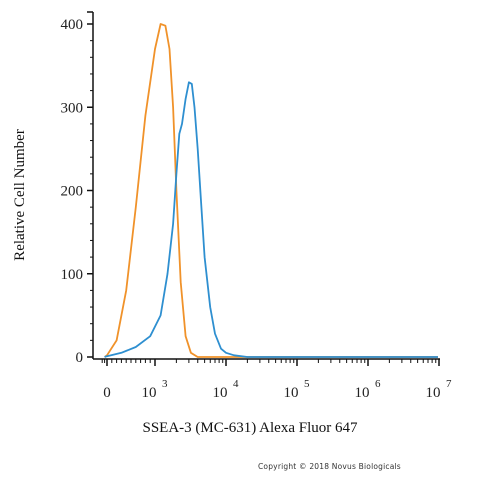 The width and height of the screenshot is (480, 479). I want to click on y-tick-label: 100, so click(72, 275).